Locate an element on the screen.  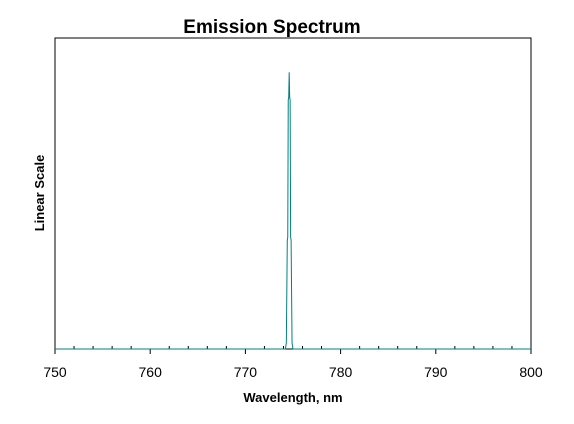
x-tick-label: 750 is located at coordinates (55, 372).